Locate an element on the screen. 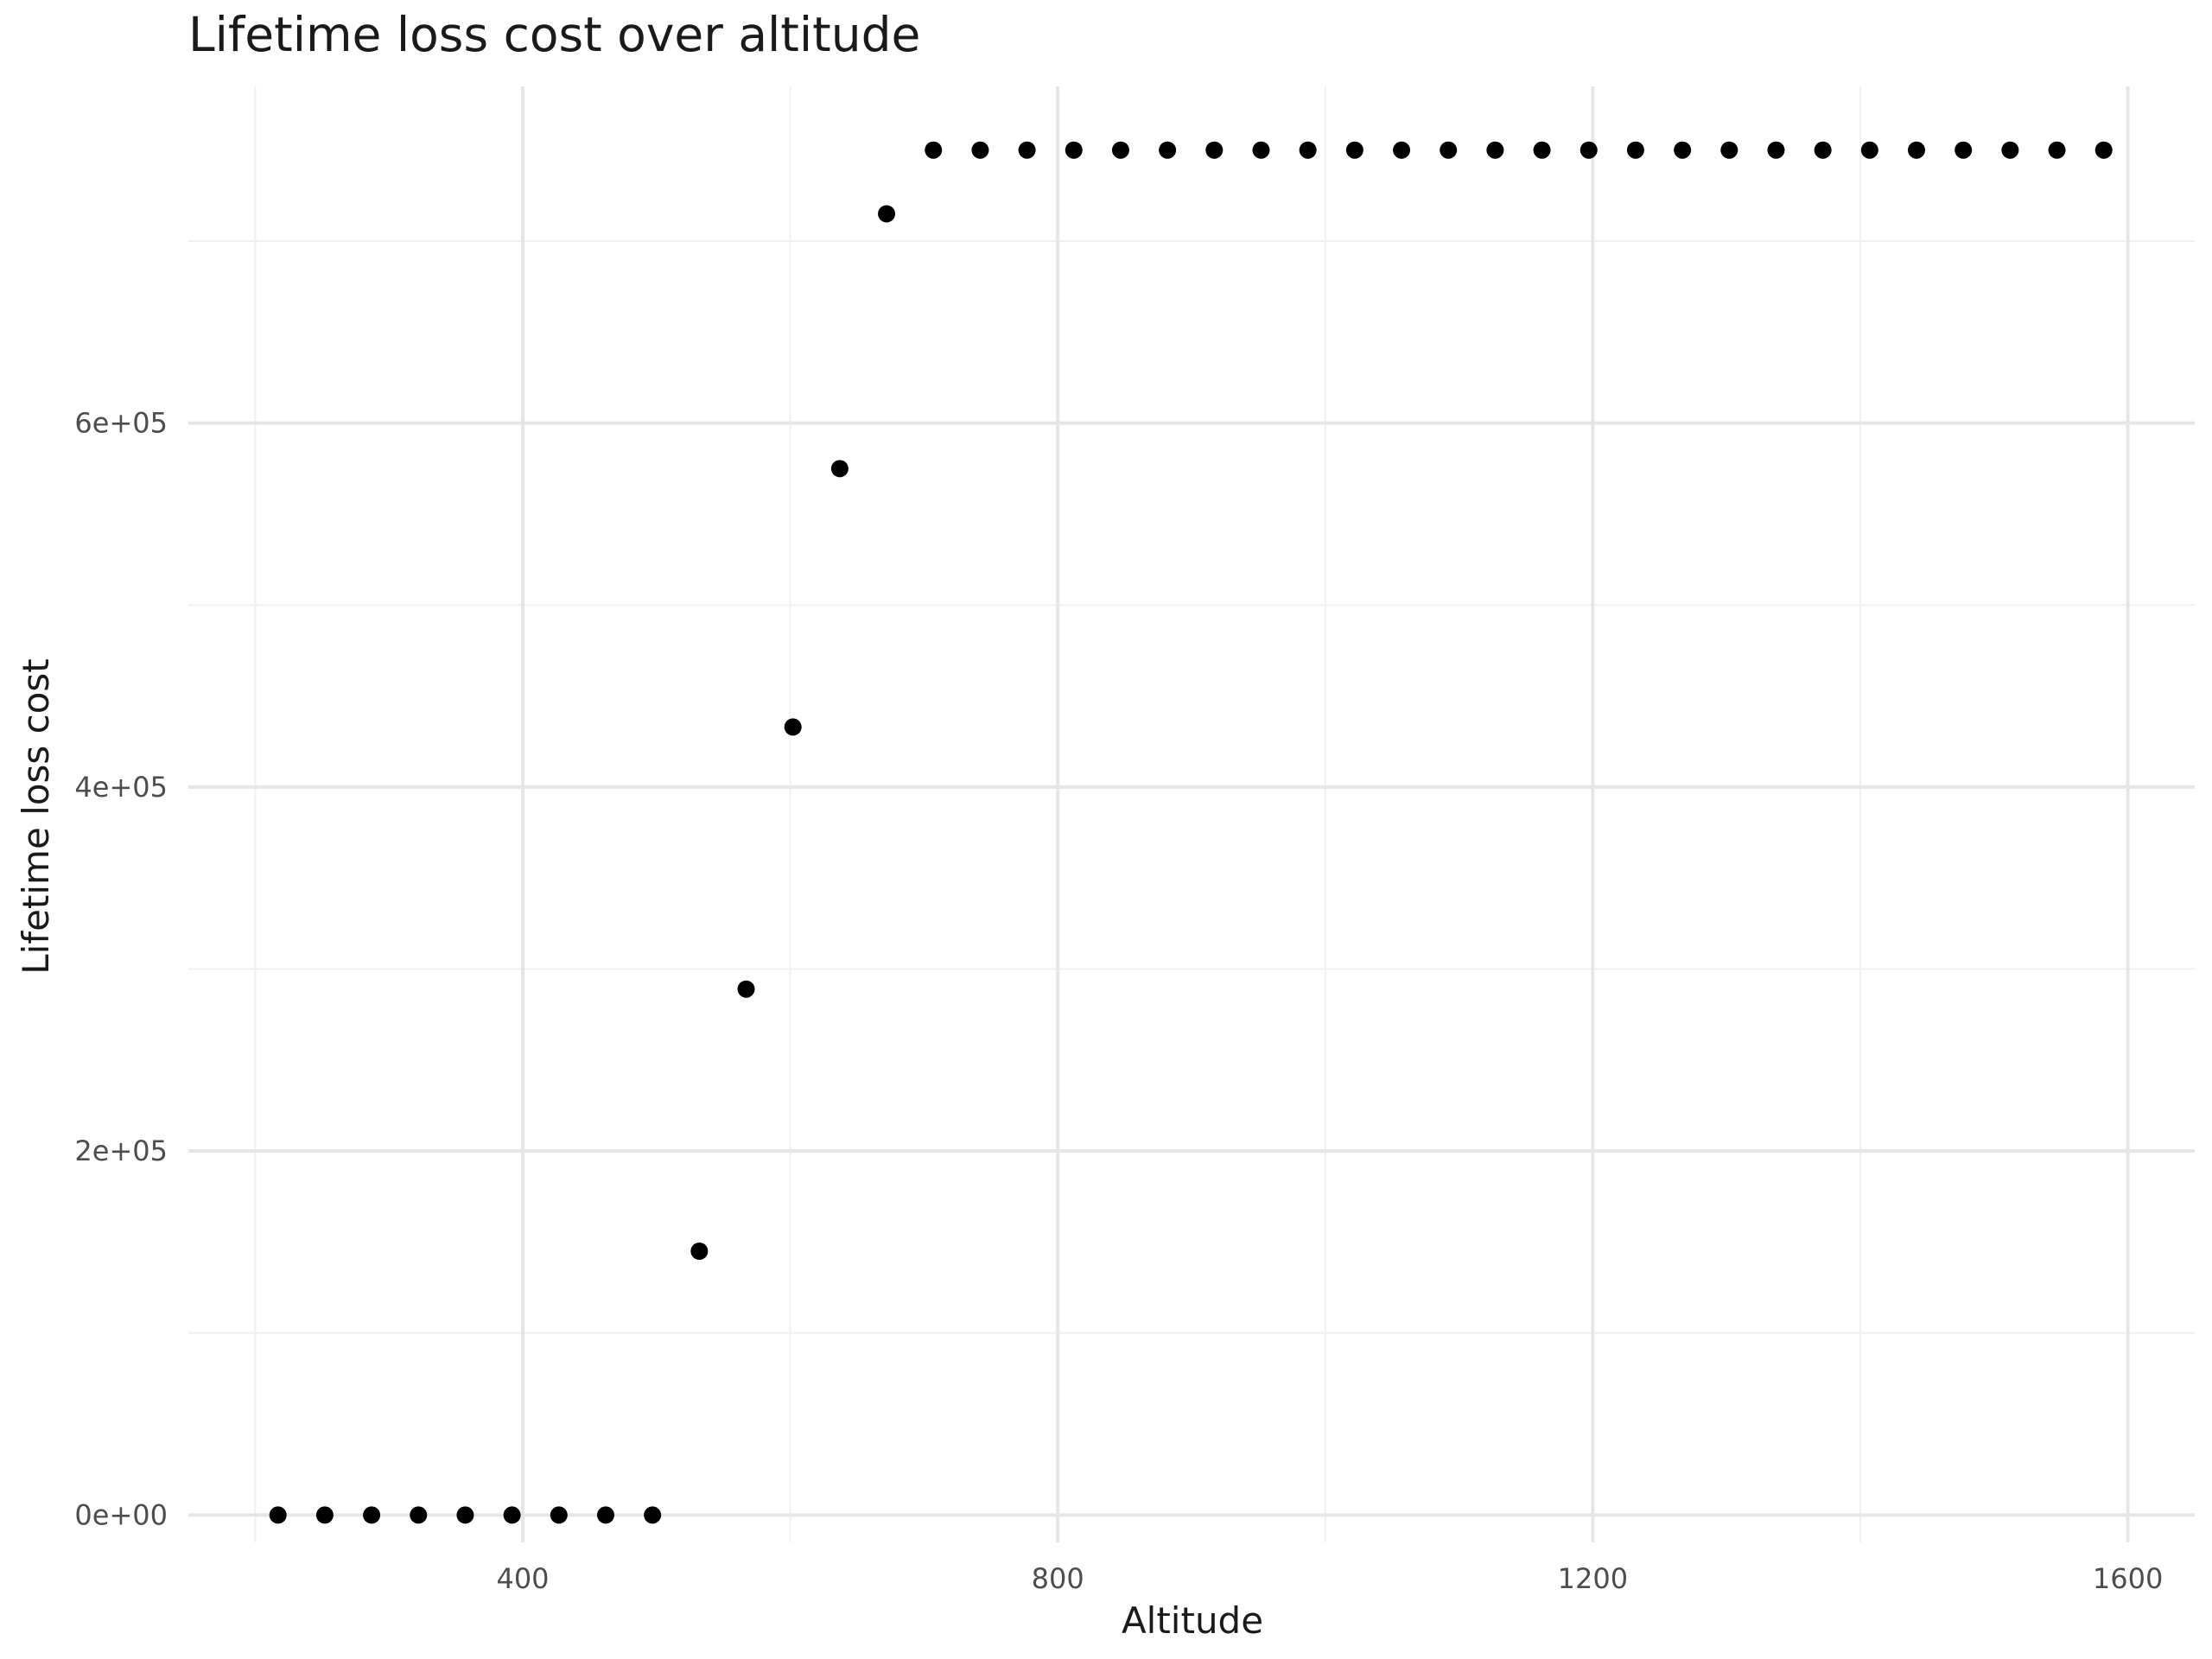 Image resolution: width=2212 pixels, height=1659 pixels. x-tick-label: 400 is located at coordinates (522, 1578).